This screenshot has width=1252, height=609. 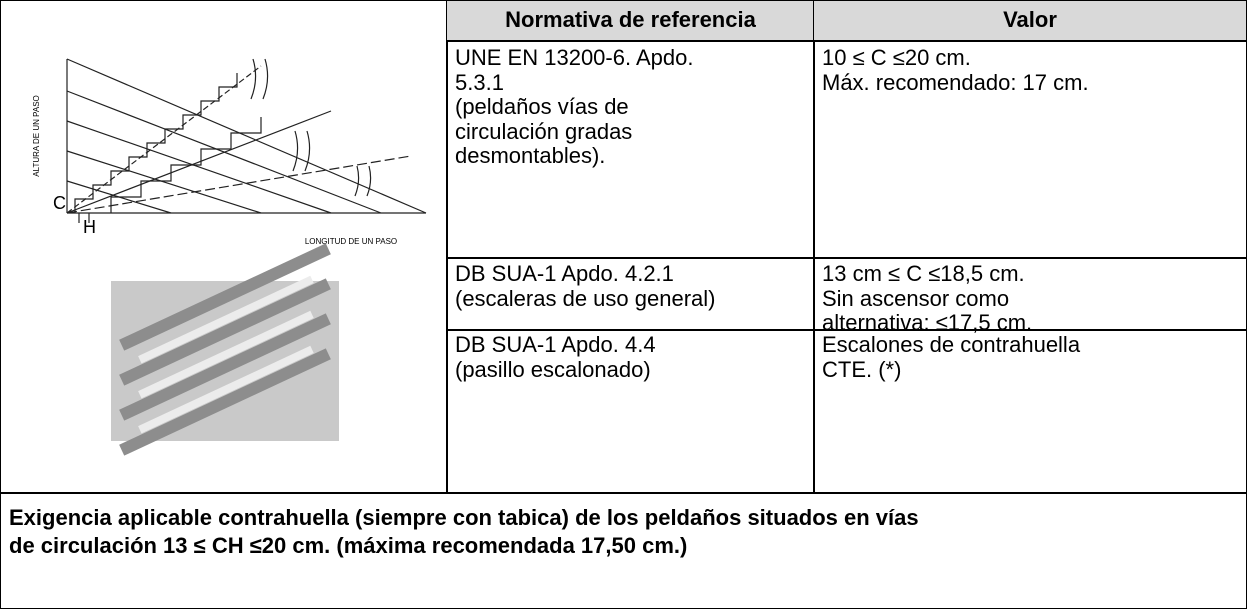 What do you see at coordinates (574, 57) in the screenshot?
I see `text-line: UNE EN 13200-6. Apdo.` at bounding box center [574, 57].